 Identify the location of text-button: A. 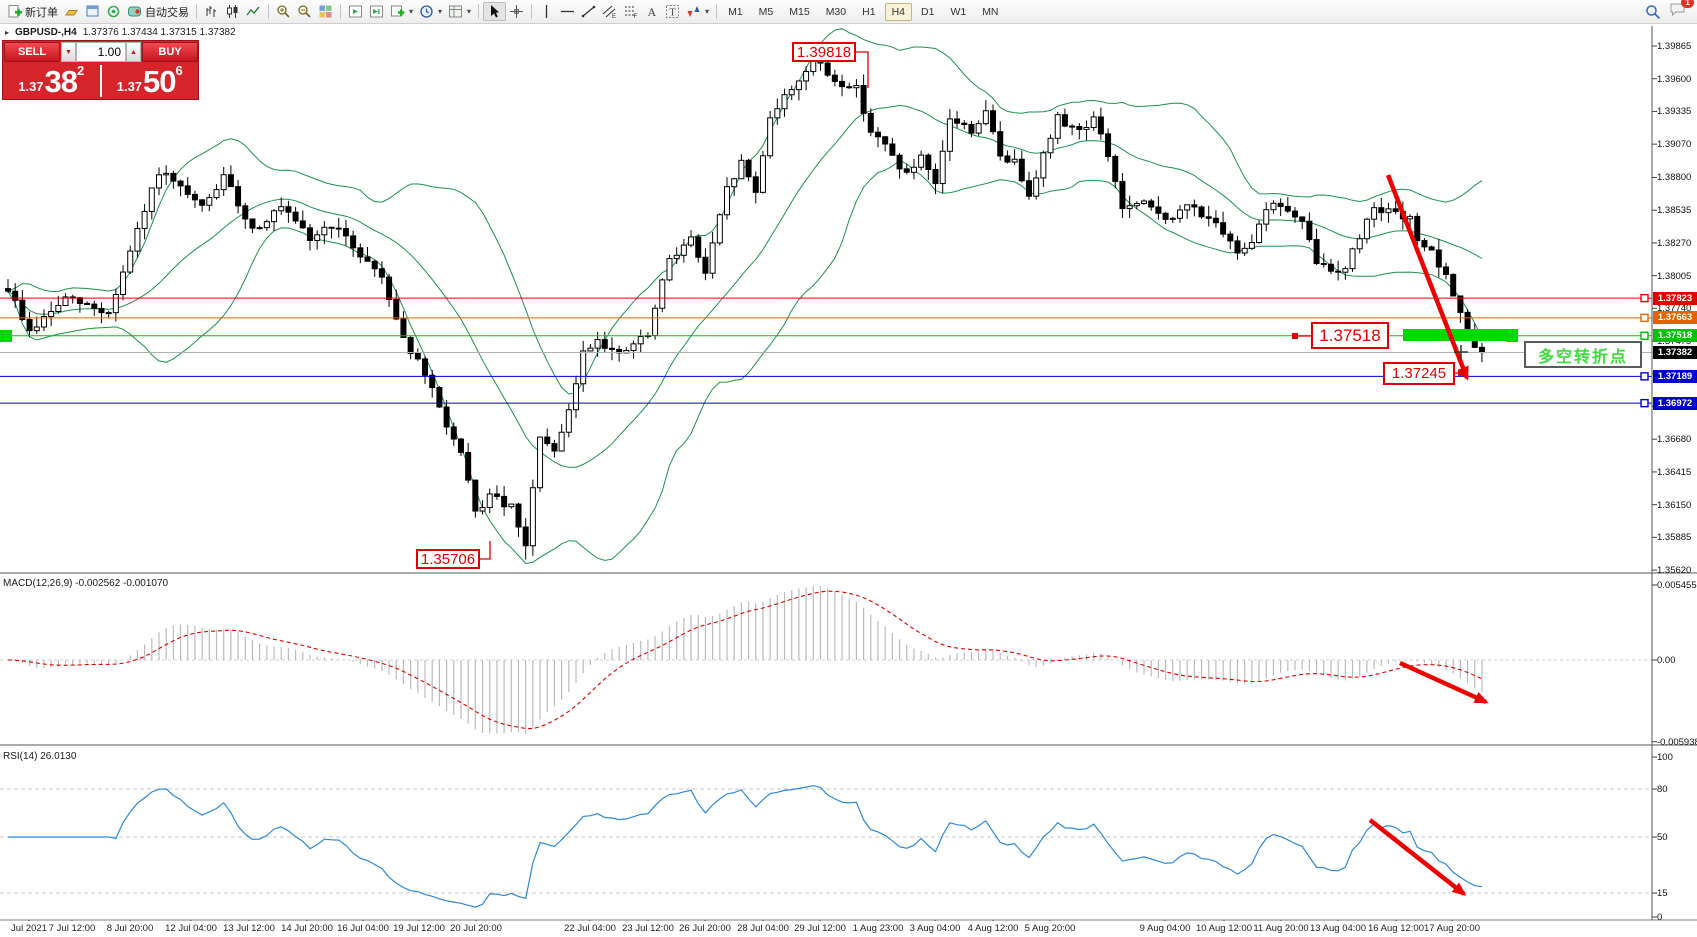
(651, 11).